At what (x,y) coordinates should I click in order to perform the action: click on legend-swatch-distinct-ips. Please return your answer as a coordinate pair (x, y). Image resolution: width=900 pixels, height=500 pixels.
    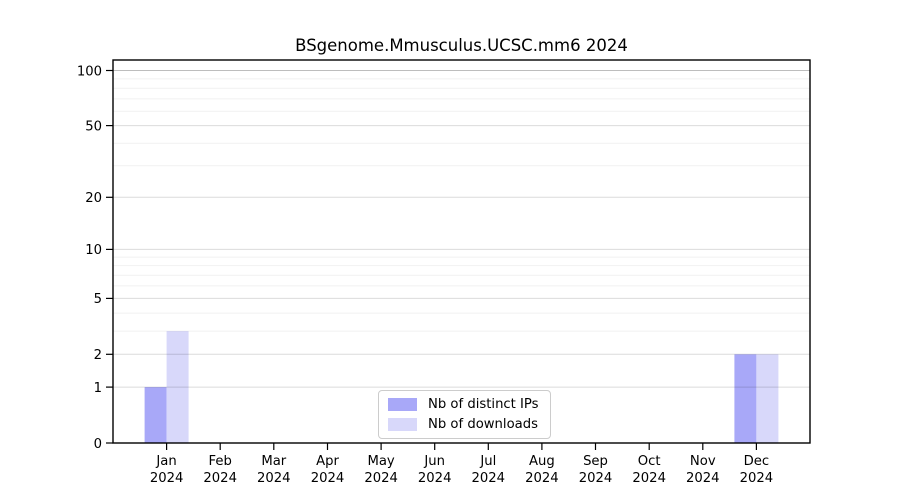
    Looking at the image, I should click on (402, 405).